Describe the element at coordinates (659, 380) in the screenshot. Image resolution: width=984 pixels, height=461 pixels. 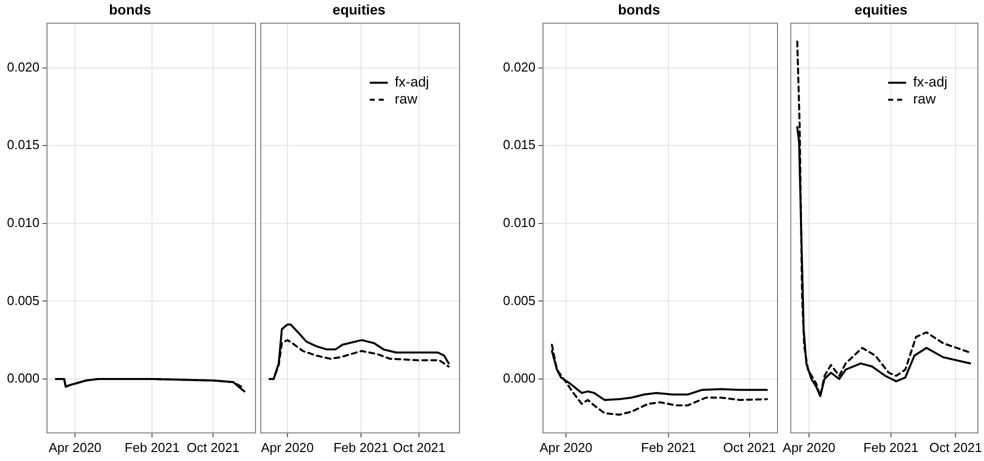
I see `line-series` at that location.